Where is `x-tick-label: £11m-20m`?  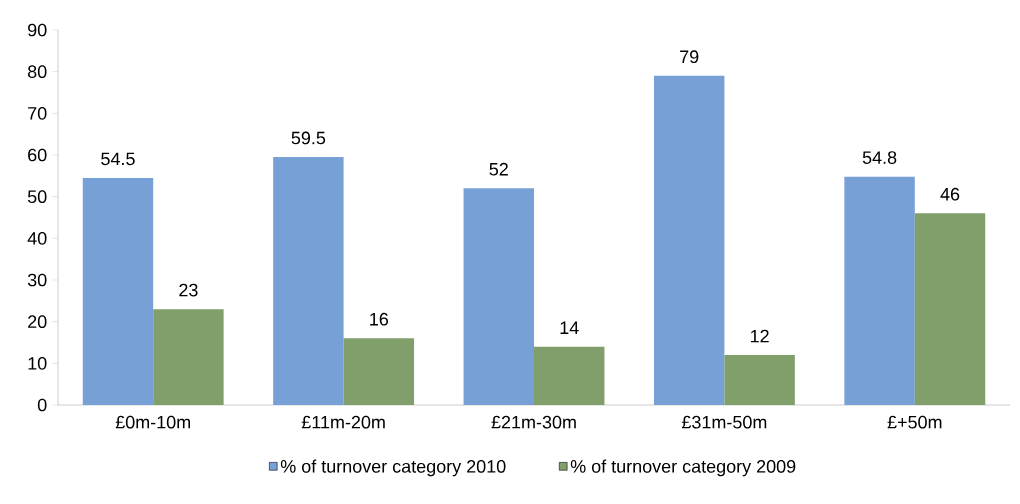 x-tick-label: £11m-20m is located at coordinates (343, 422).